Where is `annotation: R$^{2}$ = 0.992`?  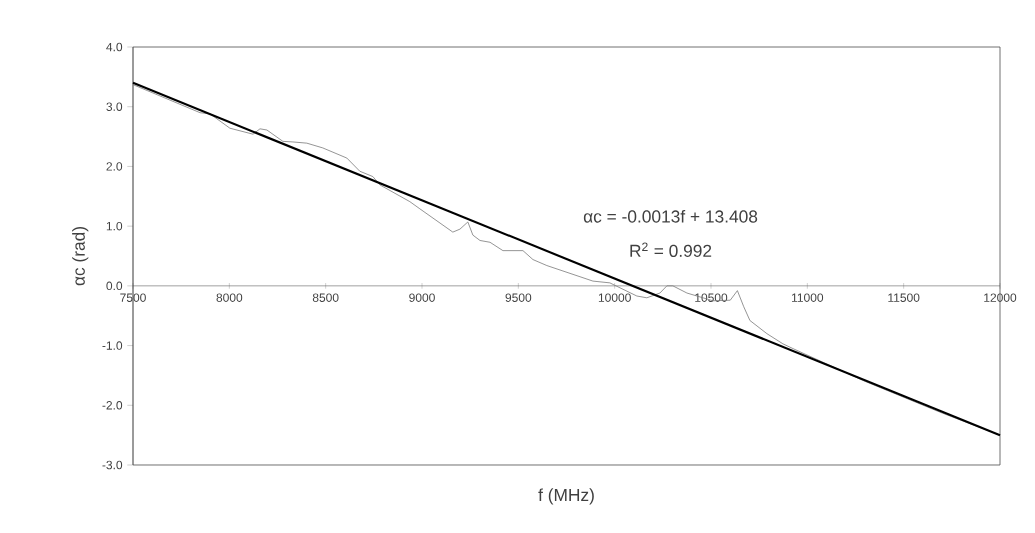
annotation: R$^{2}$ = 0.992 is located at coordinates (671, 249).